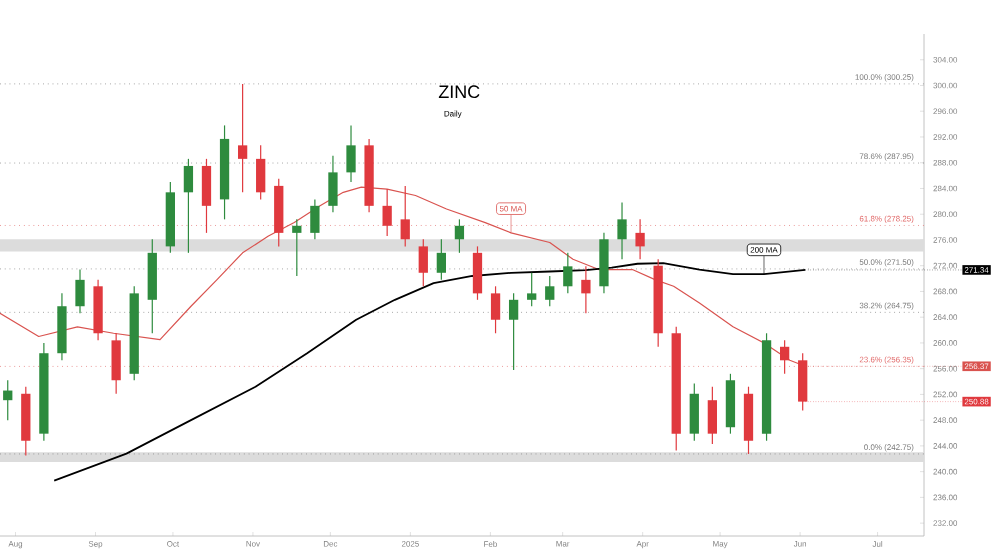  What do you see at coordinates (459, 92) in the screenshot?
I see `text: ZINC` at bounding box center [459, 92].